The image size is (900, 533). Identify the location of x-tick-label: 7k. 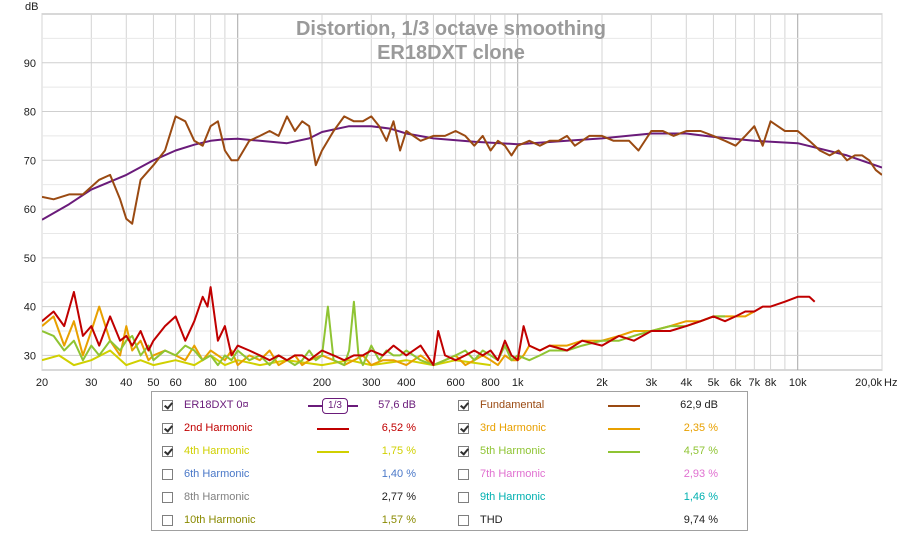
(755, 383).